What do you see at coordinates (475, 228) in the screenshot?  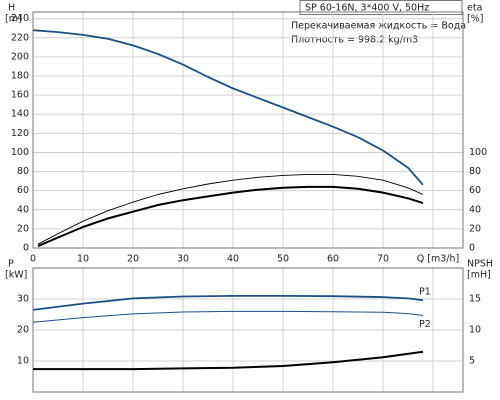 I see `y2-tick-label: 20` at bounding box center [475, 228].